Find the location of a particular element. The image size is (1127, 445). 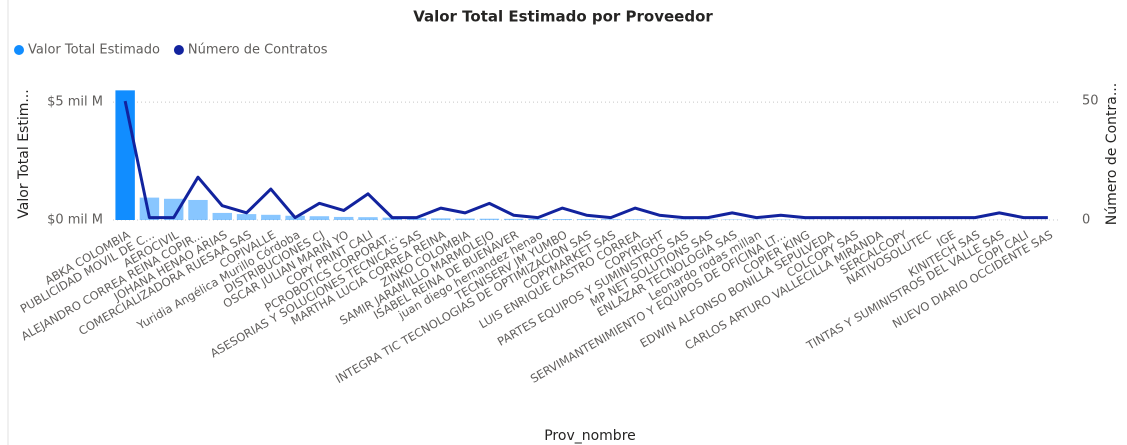

legend-label: Valor Total Estimado is located at coordinates (94, 50).